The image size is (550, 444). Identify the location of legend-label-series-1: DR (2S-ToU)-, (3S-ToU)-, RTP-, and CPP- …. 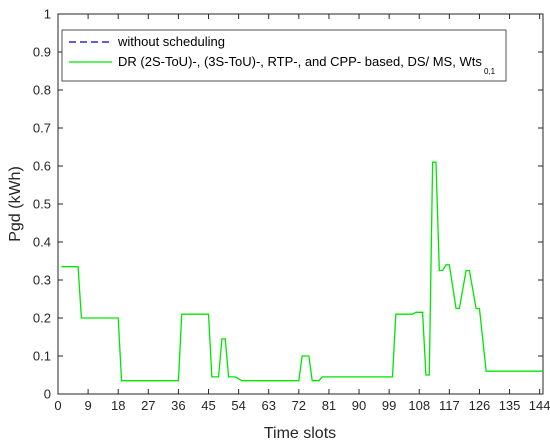
(300, 61).